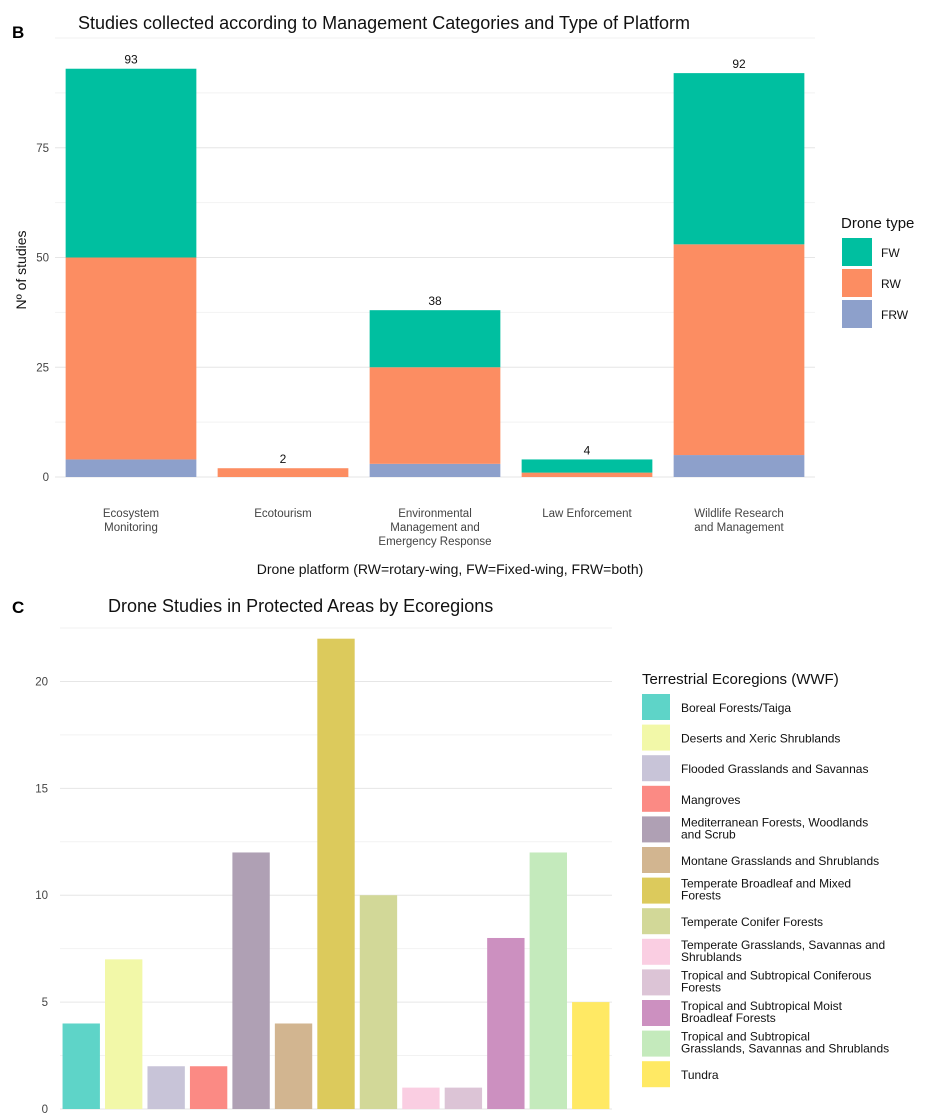 The image size is (935, 1113). I want to click on y-tick-label: 5, so click(45, 1003).